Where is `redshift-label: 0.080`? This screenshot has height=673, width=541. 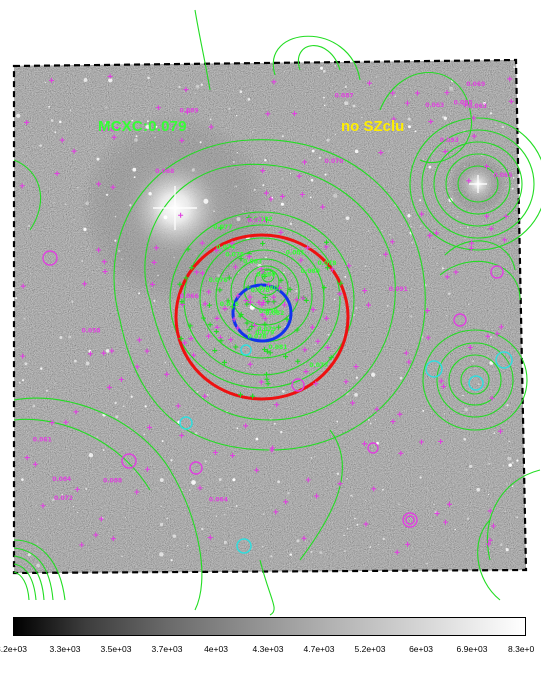 redshift-label: 0.080 is located at coordinates (265, 275).